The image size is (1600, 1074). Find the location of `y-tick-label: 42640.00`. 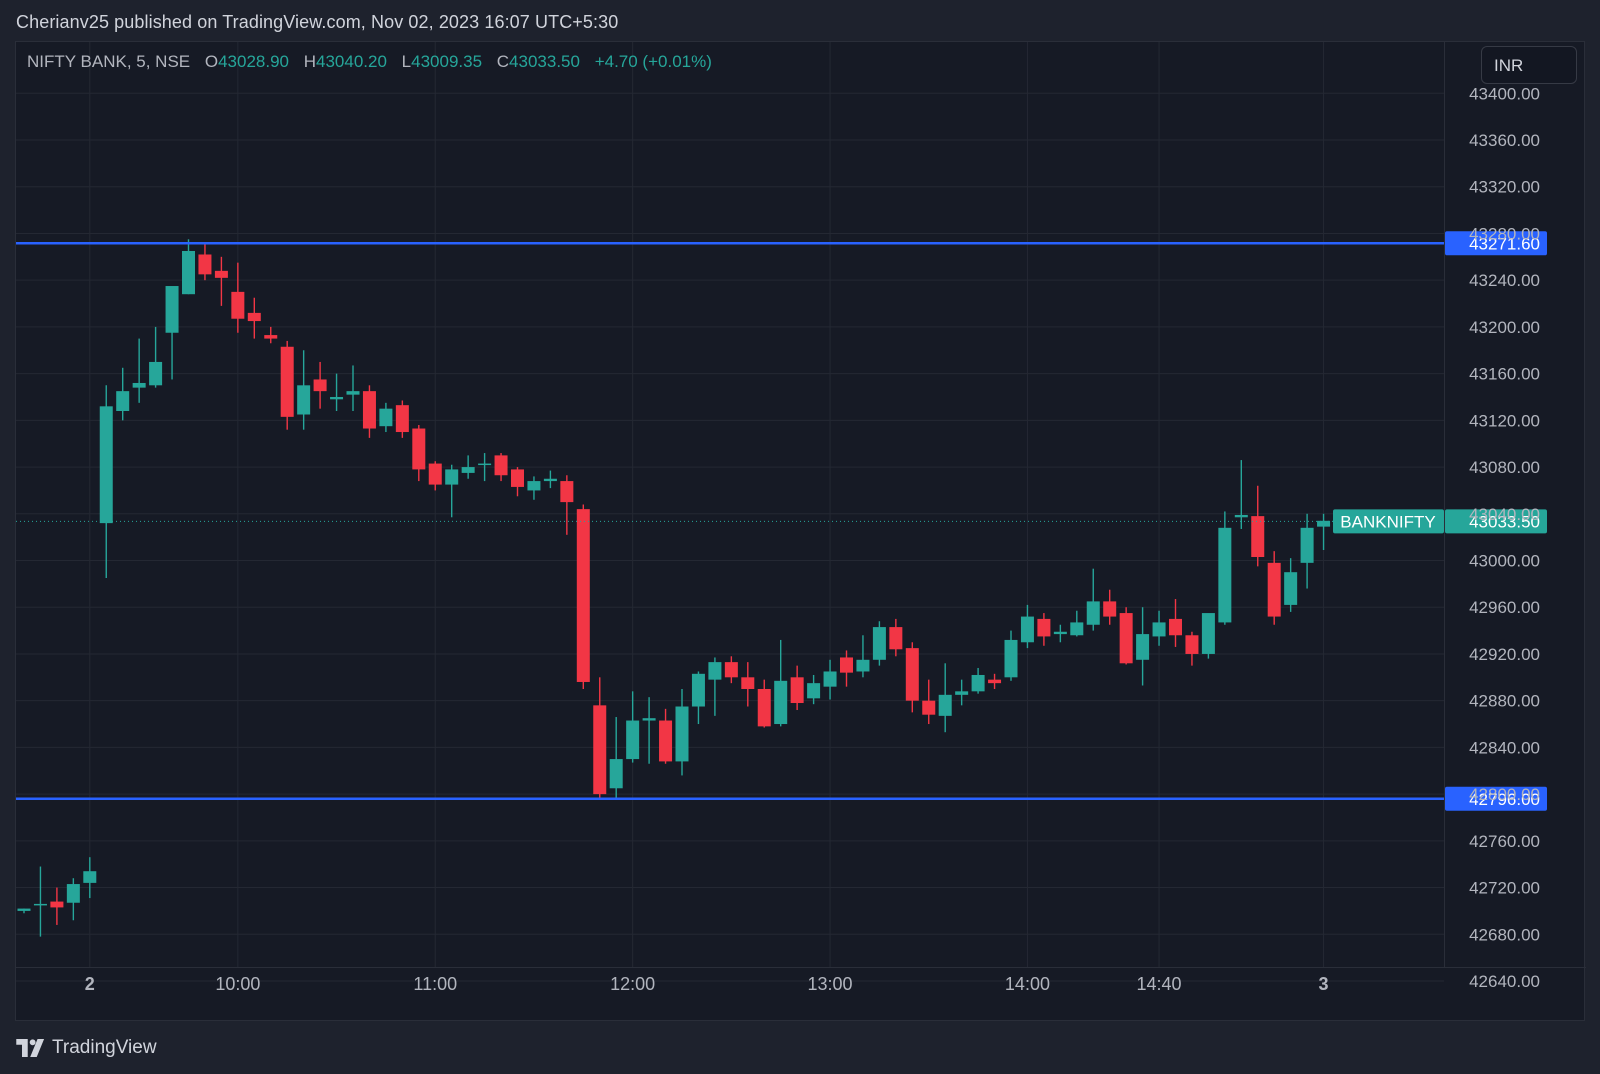

y-tick-label: 42640.00 is located at coordinates (1504, 981).